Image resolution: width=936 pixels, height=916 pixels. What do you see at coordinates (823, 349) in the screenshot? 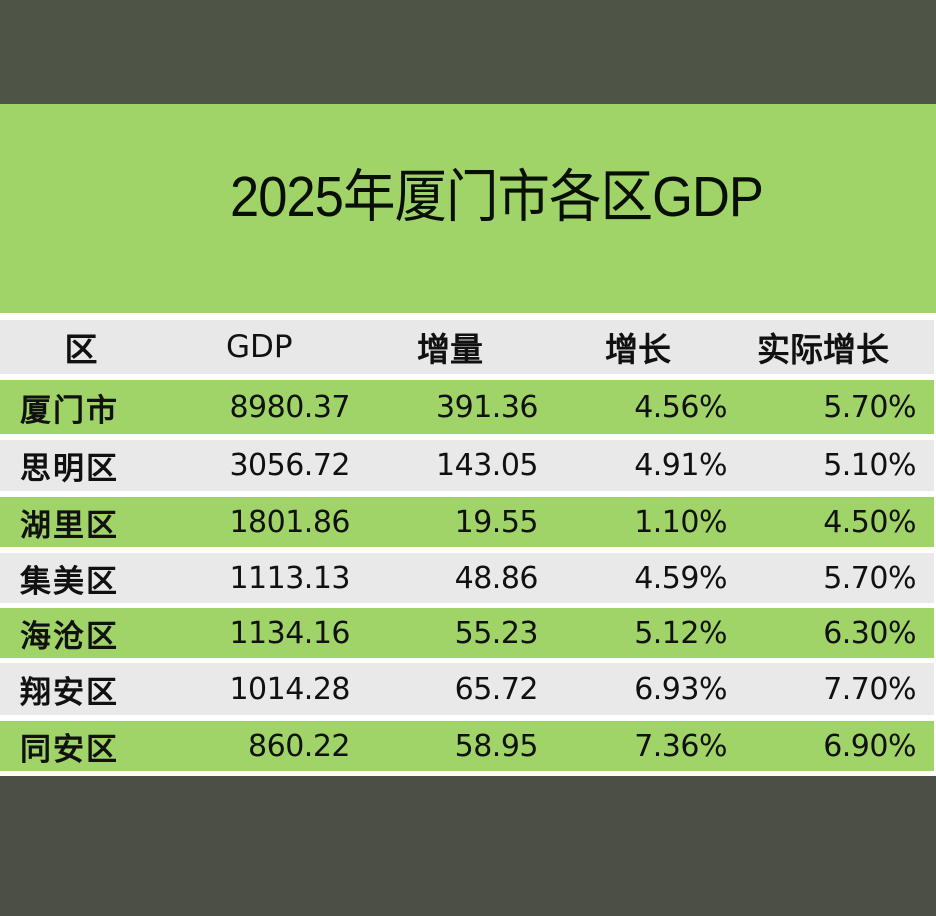
I see `column-header-real-growth: 实际增长` at bounding box center [823, 349].